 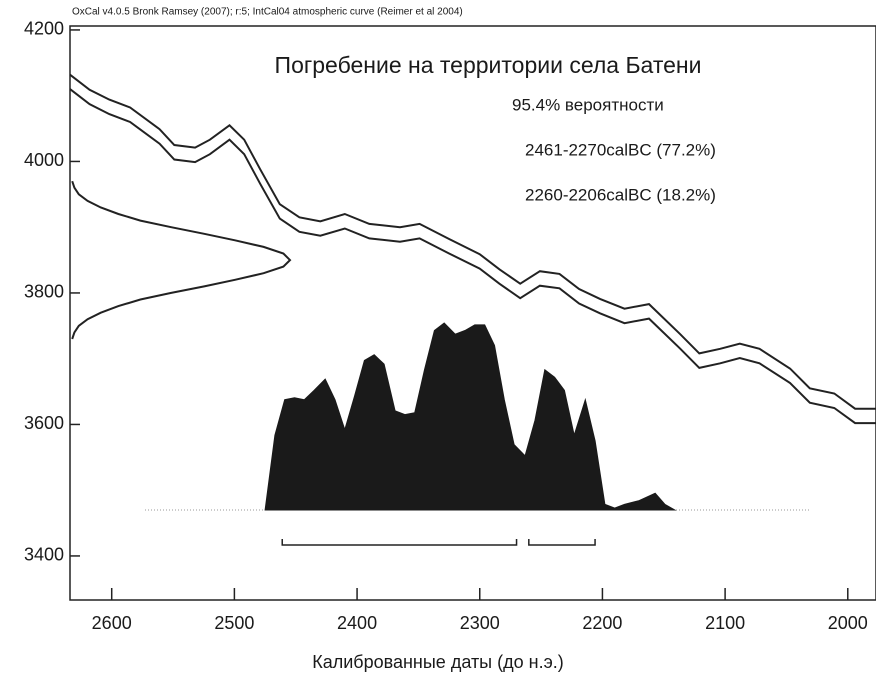 What do you see at coordinates (848, 623) in the screenshot?
I see `x-tick-label: 2000` at bounding box center [848, 623].